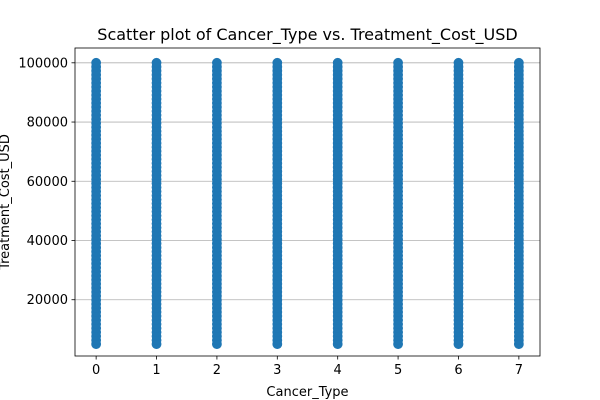  Describe the element at coordinates (277, 370) in the screenshot. I see `x-tick-label: 3` at that location.